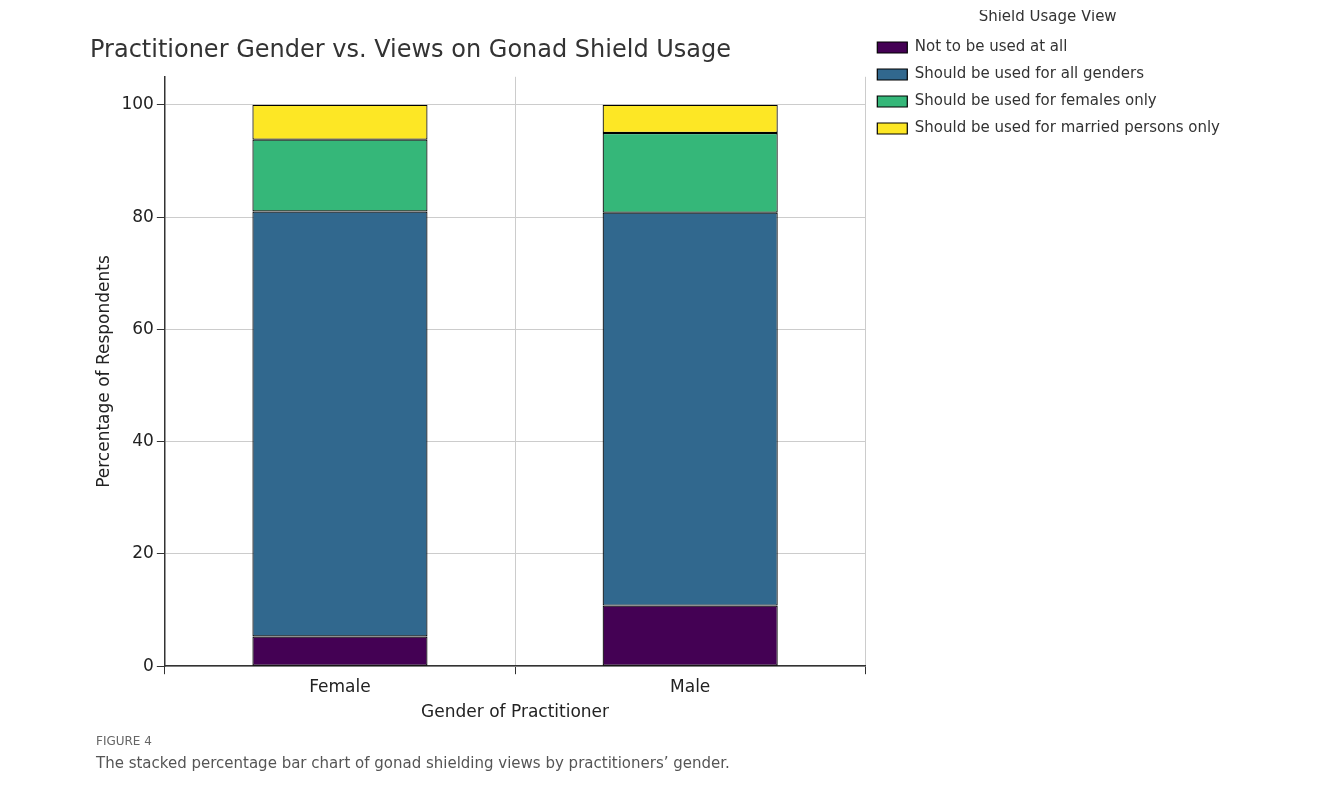 The height and width of the screenshot is (802, 1325). Describe the element at coordinates (1035, 100) in the screenshot. I see `legend-label: Should be used for females only` at that location.